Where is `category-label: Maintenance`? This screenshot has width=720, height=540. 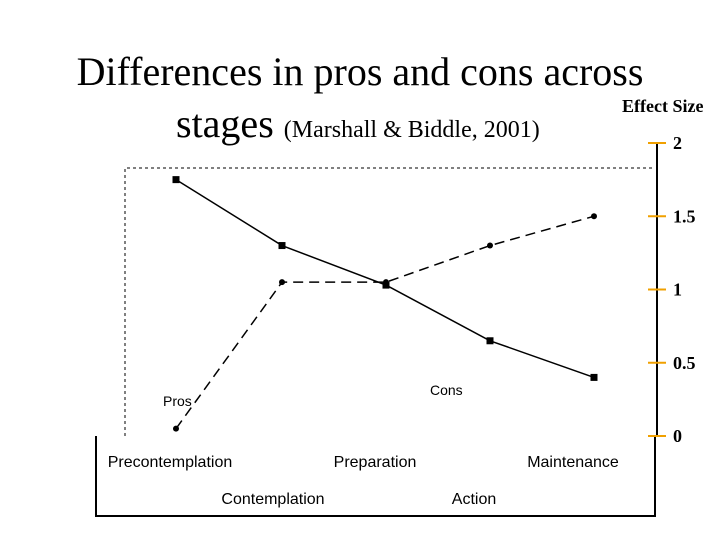
category-label: Maintenance is located at coordinates (573, 462).